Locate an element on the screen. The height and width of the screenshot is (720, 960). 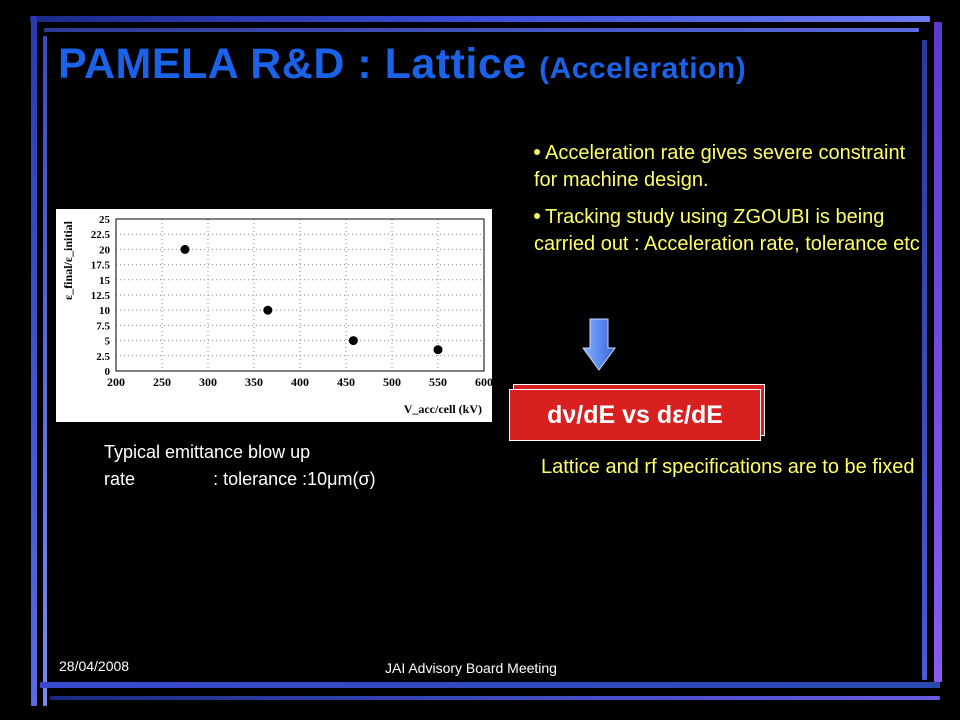
plot-frame is located at coordinates (300, 295).